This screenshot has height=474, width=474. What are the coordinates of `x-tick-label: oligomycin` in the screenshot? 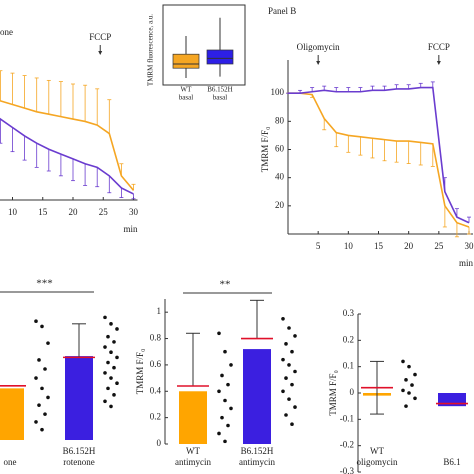 It's located at (377, 462).